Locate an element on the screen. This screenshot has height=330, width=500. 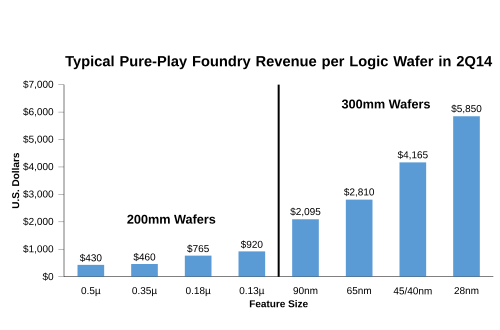
x-tick-label: 0.18µ is located at coordinates (198, 291).